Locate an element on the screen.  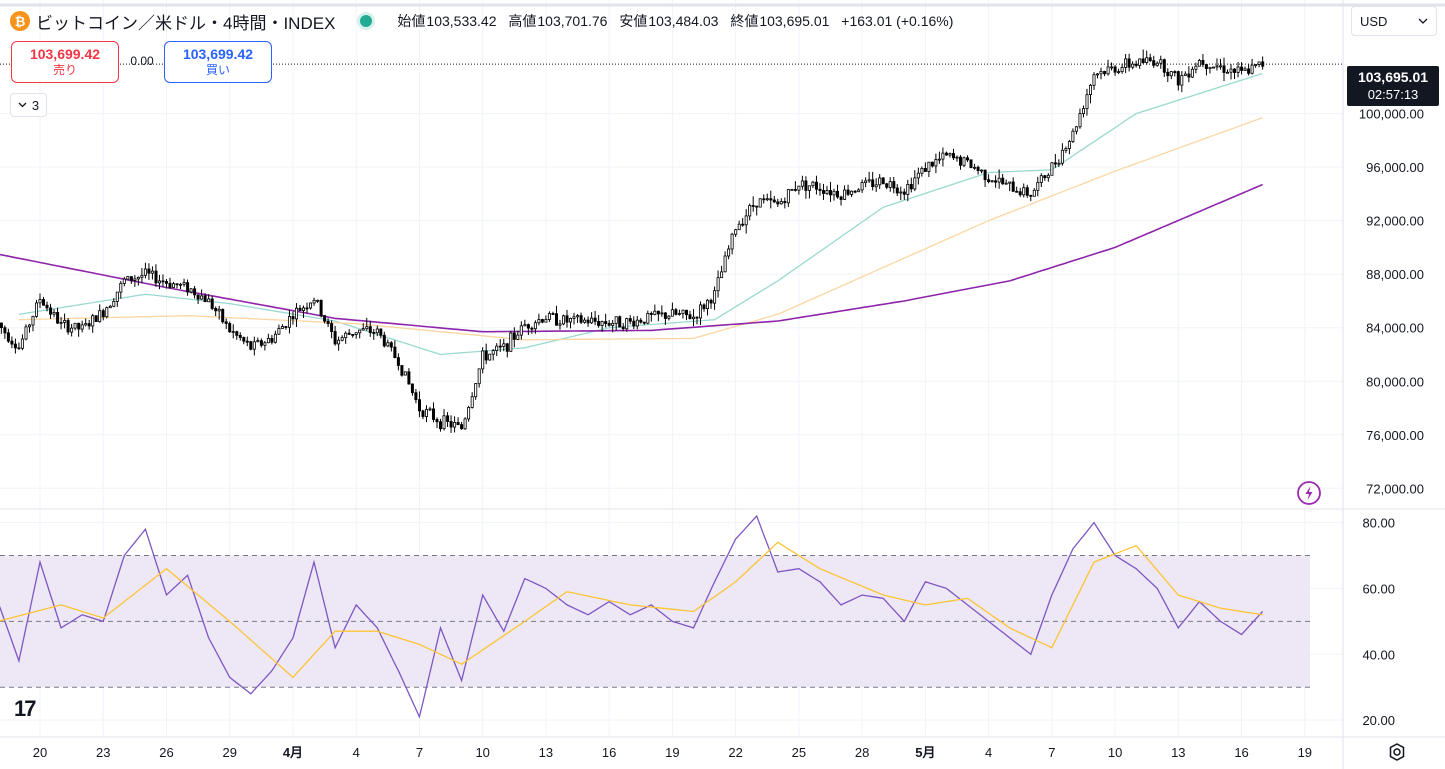
bitcoin-icon: ₿ is located at coordinates (20, 21).